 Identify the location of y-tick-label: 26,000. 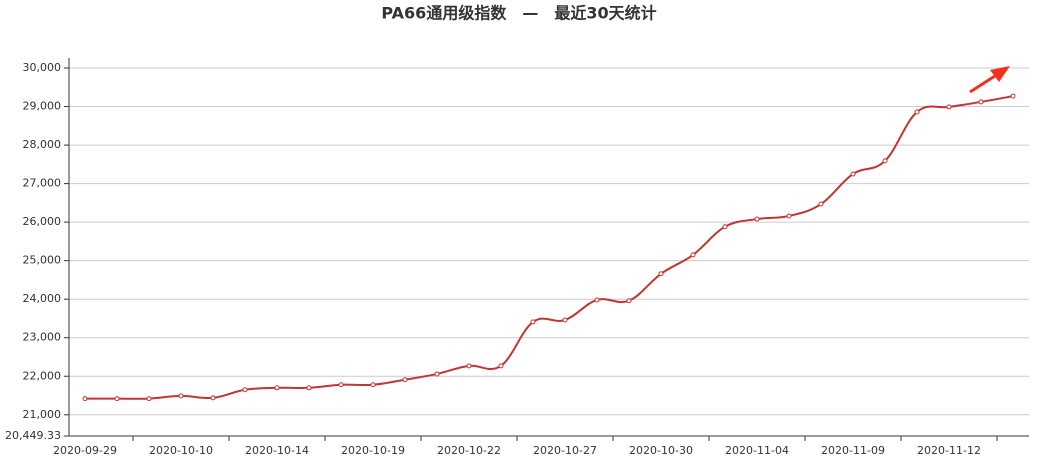
(42, 221).